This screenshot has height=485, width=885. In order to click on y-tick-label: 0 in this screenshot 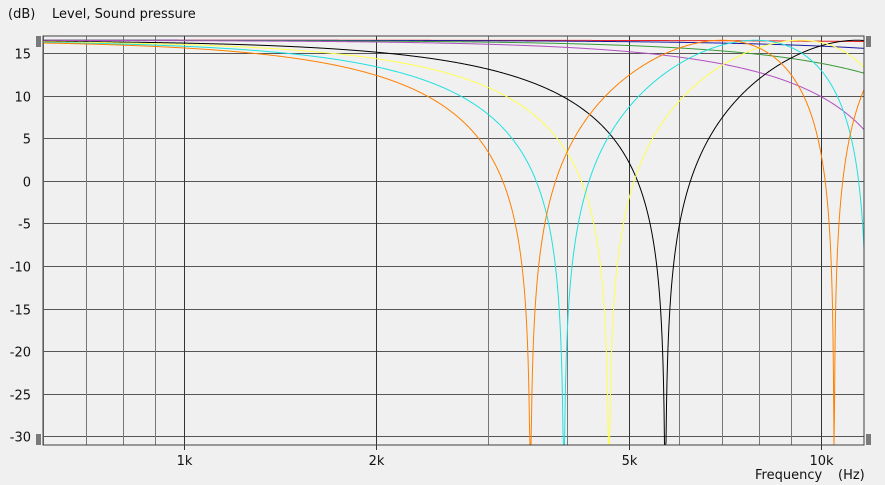, I will do `click(27, 183)`.